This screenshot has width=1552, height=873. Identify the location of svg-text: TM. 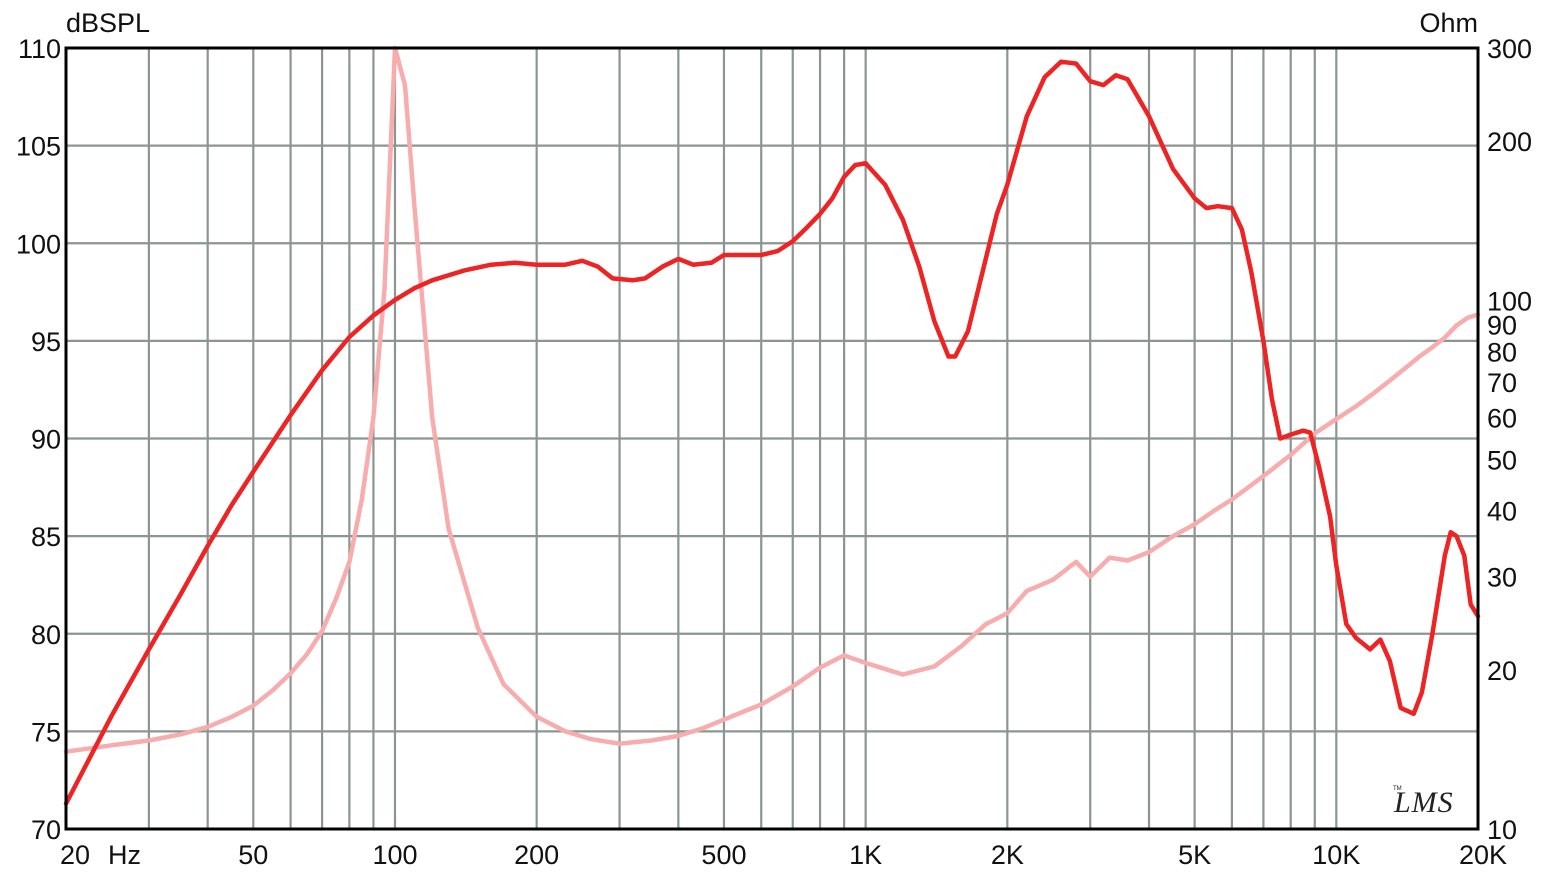
(1397, 789).